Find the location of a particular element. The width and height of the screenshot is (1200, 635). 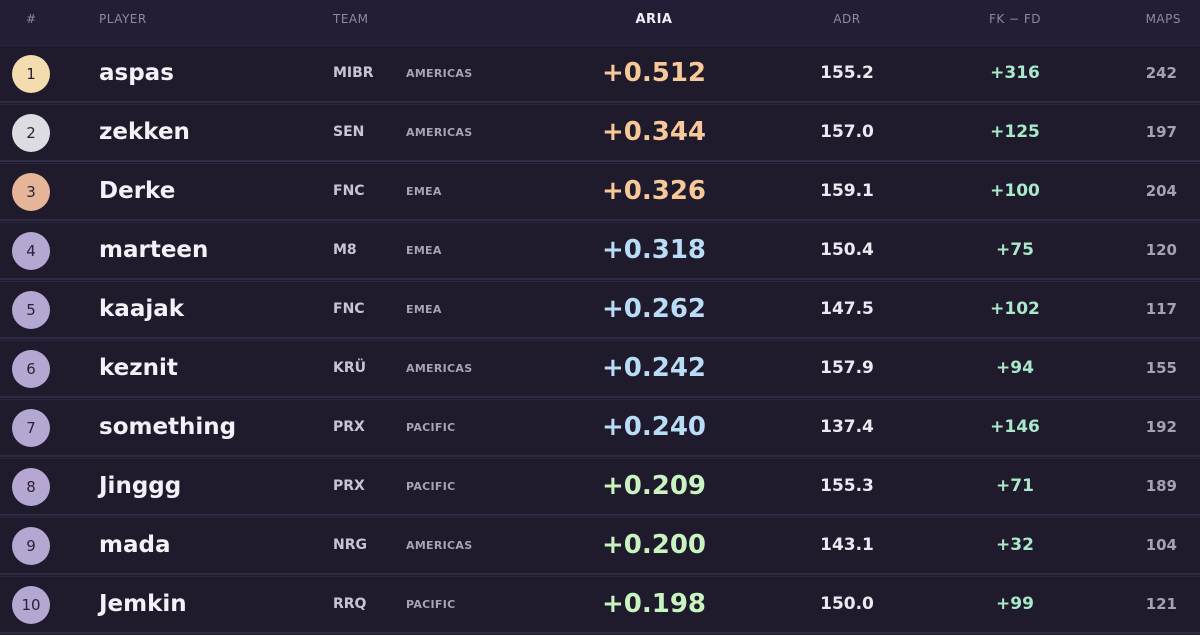

player-row: 6 keznit KRÜ AMERICAS +0.242 157.9 +94 155 is located at coordinates (600, 369).